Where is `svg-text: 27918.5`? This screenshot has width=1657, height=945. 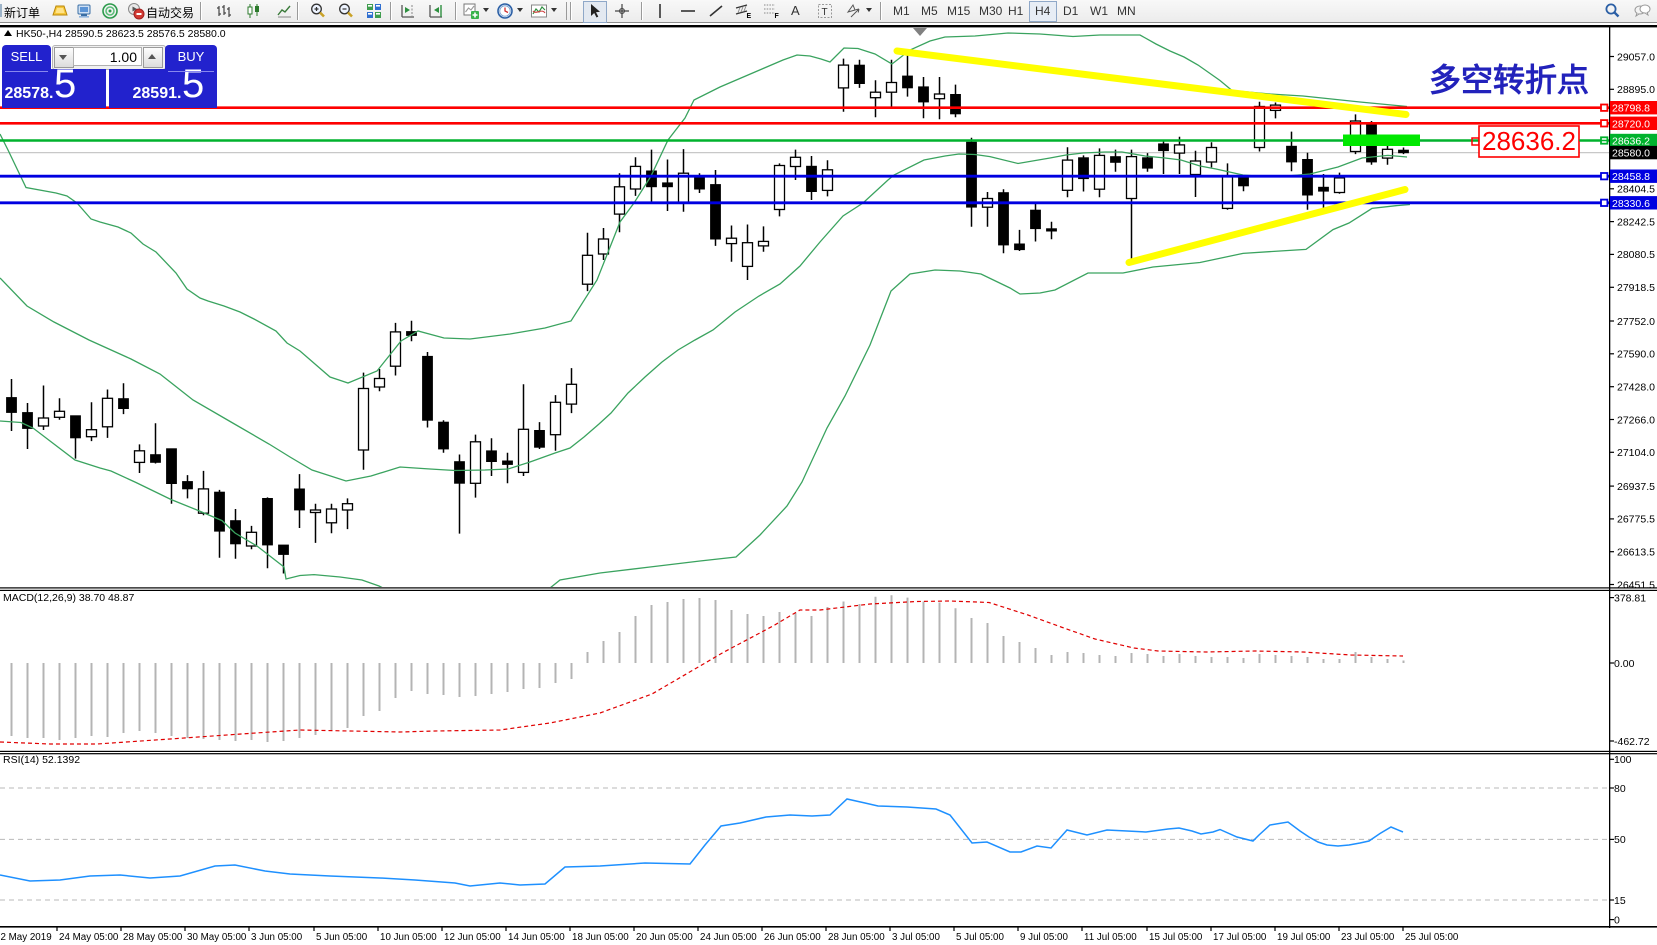
svg-text: 27918.5 is located at coordinates (1636, 288).